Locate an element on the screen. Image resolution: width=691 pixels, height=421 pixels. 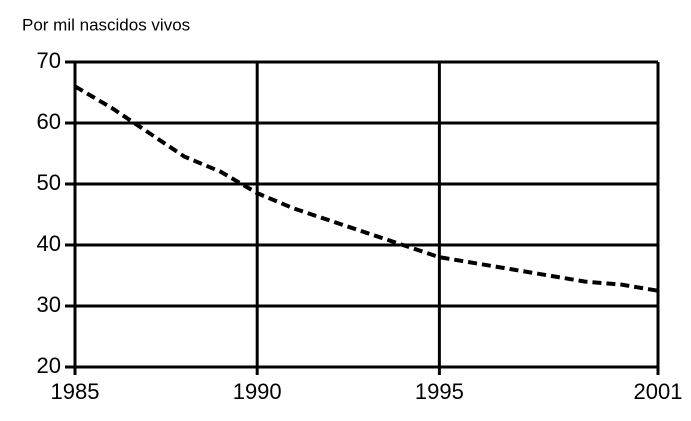
x-tick-label: 1990 is located at coordinates (257, 391).